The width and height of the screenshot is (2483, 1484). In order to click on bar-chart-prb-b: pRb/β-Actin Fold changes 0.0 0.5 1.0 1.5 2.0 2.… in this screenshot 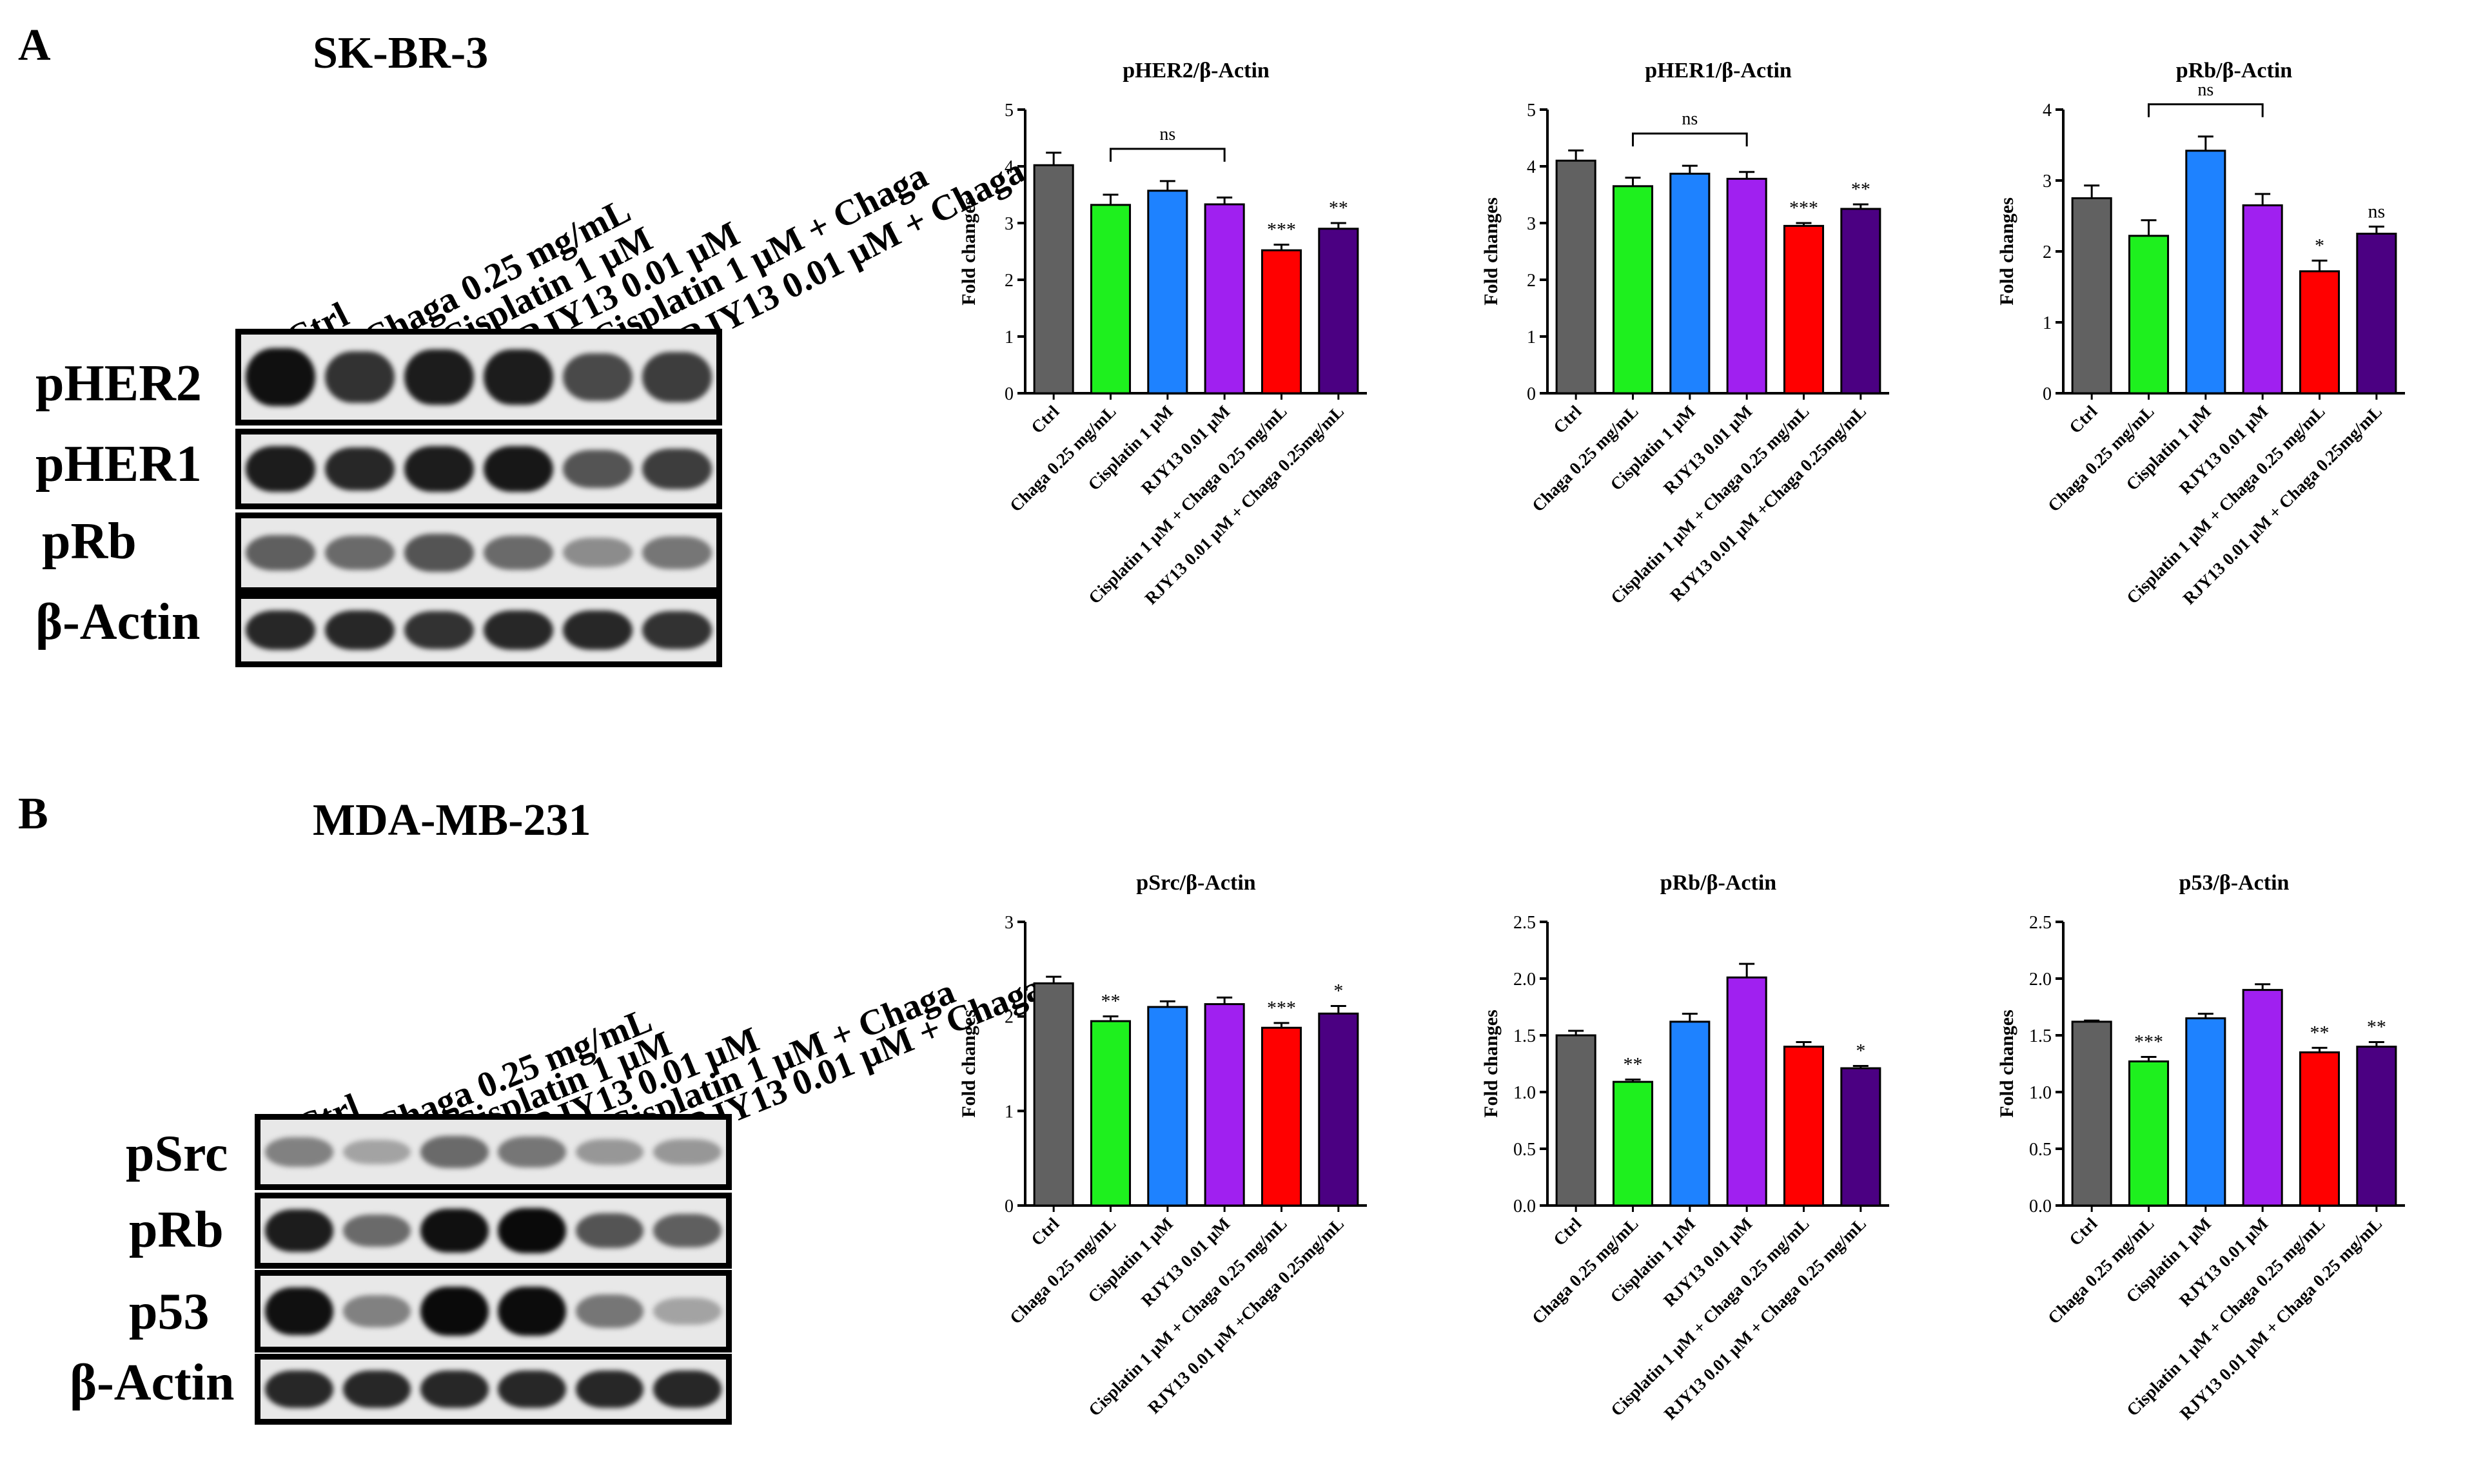, I will do `click(1685, 1147)`.